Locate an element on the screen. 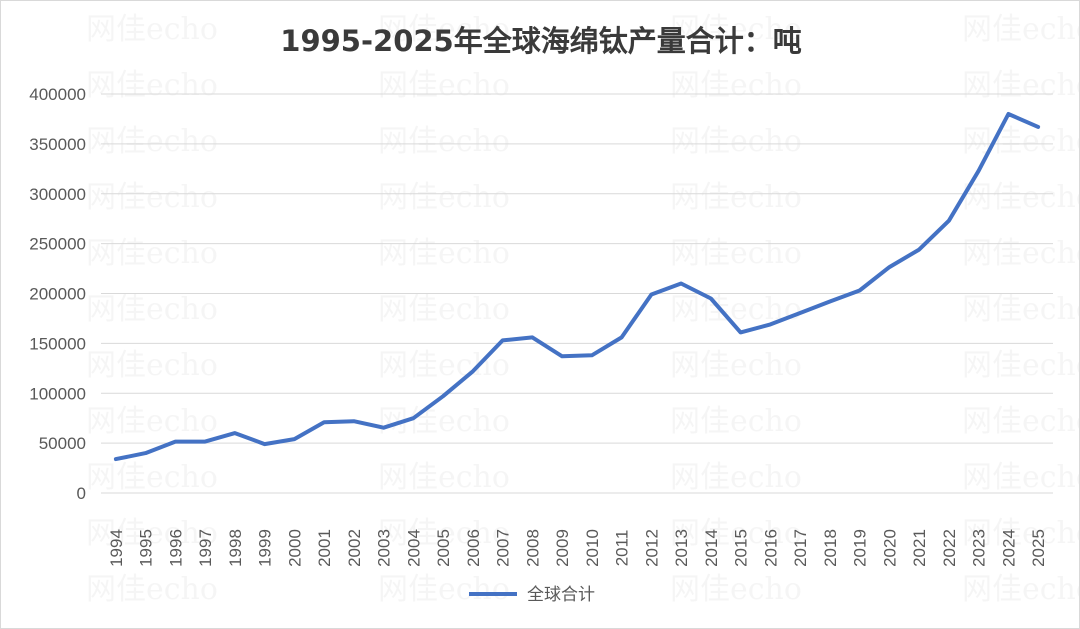  x-tick-label: 2022 is located at coordinates (949, 548).